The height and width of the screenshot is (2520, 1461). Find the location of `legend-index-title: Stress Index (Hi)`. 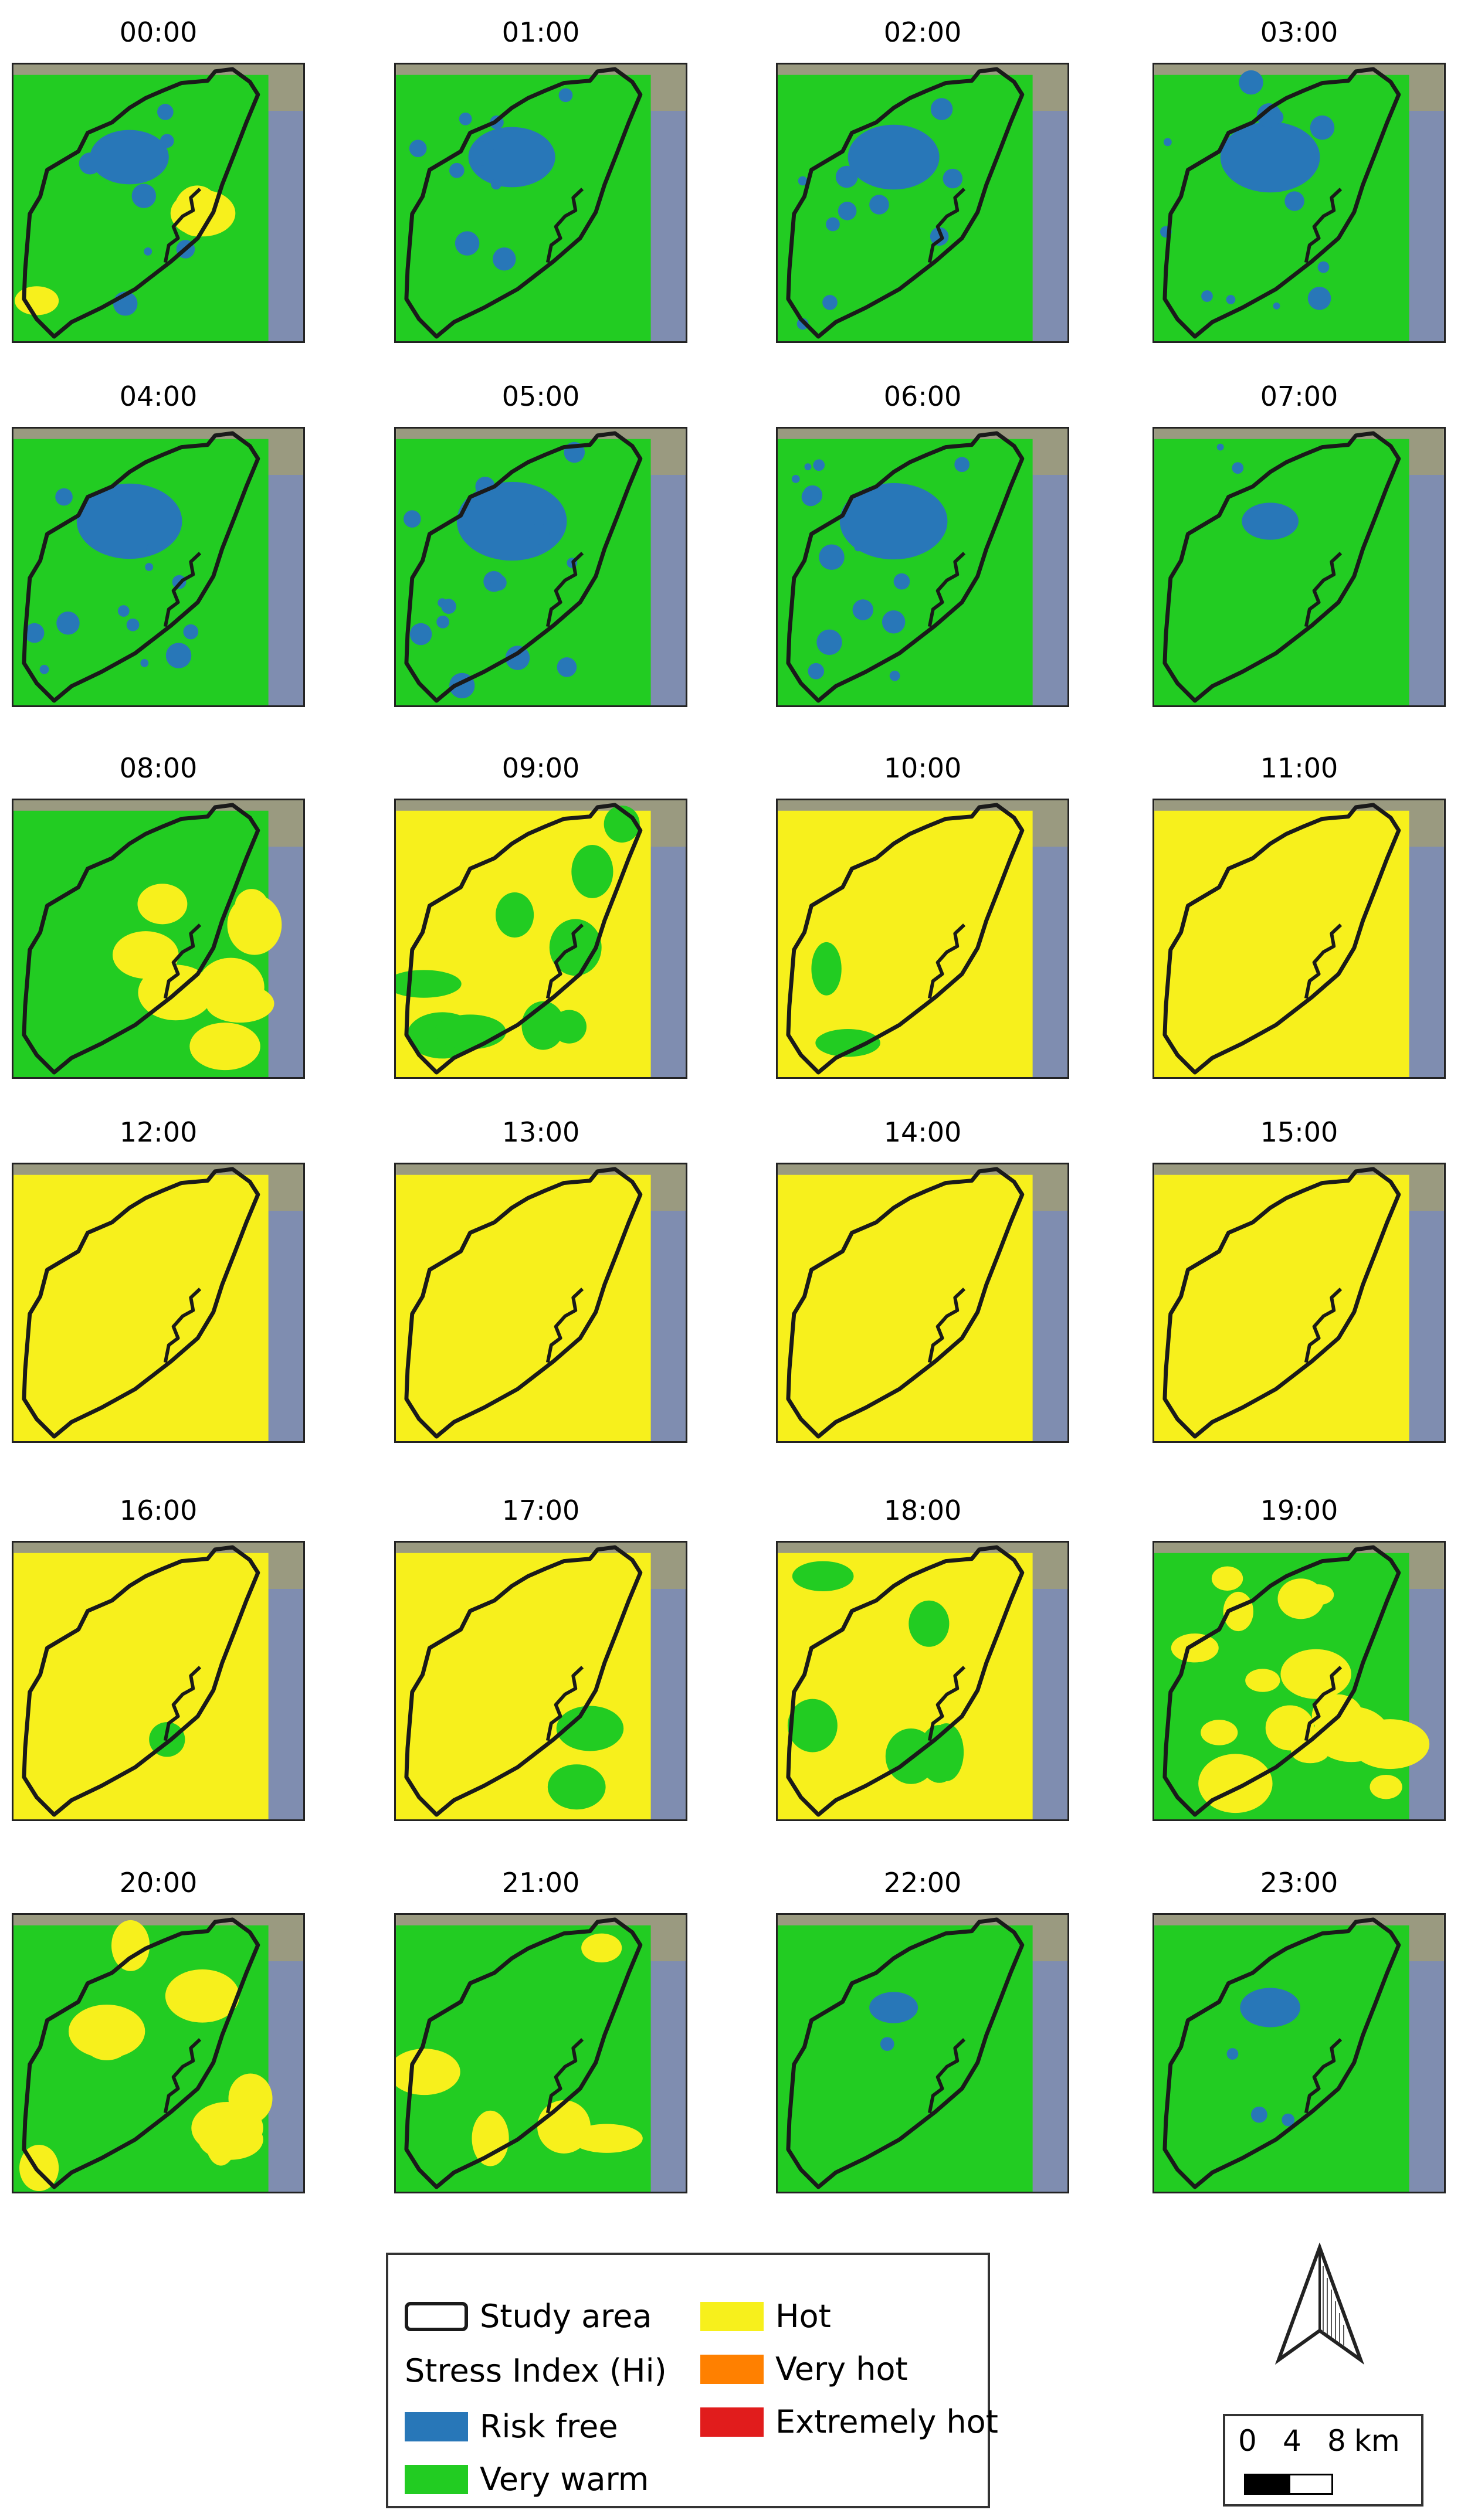

legend-index-title: Stress Index (Hi) is located at coordinates (536, 2370).